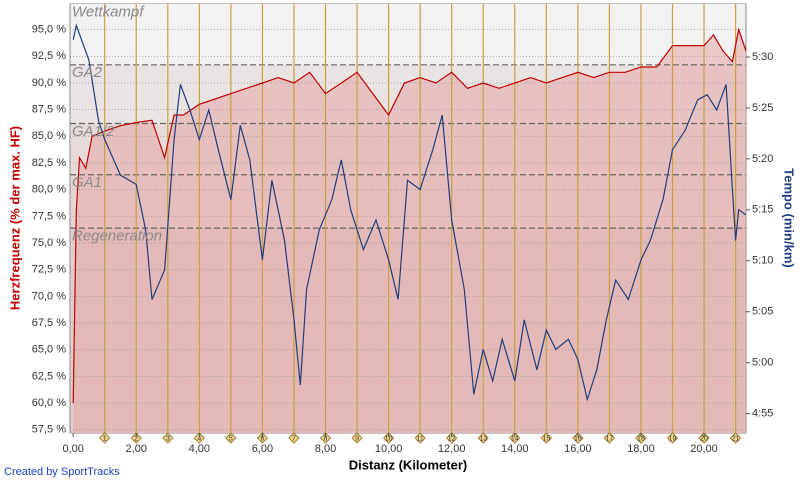  What do you see at coordinates (117, 236) in the screenshot?
I see `zone-label: Regeneration` at bounding box center [117, 236].